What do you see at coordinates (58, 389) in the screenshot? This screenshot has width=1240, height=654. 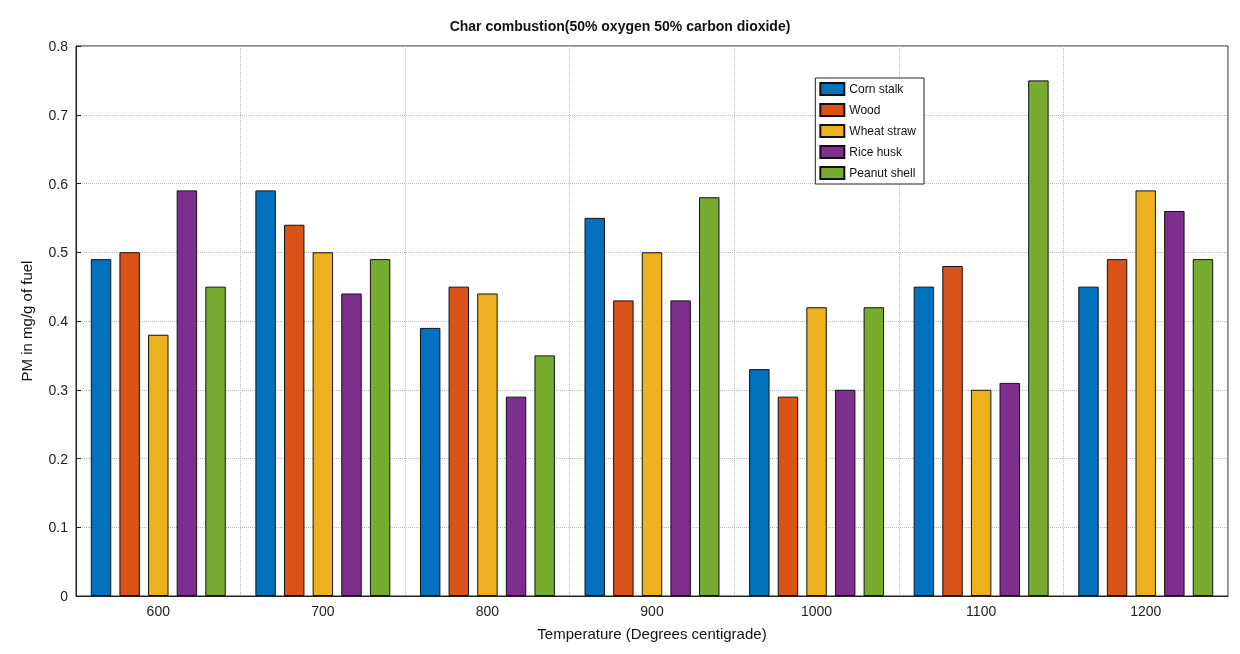 I see `y-tick-label: 0.3` at bounding box center [58, 389].